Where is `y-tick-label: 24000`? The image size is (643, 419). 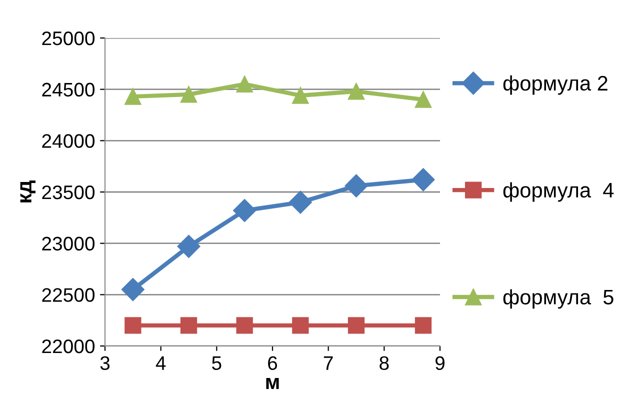 y-tick-label: 24000 is located at coordinates (68, 141).